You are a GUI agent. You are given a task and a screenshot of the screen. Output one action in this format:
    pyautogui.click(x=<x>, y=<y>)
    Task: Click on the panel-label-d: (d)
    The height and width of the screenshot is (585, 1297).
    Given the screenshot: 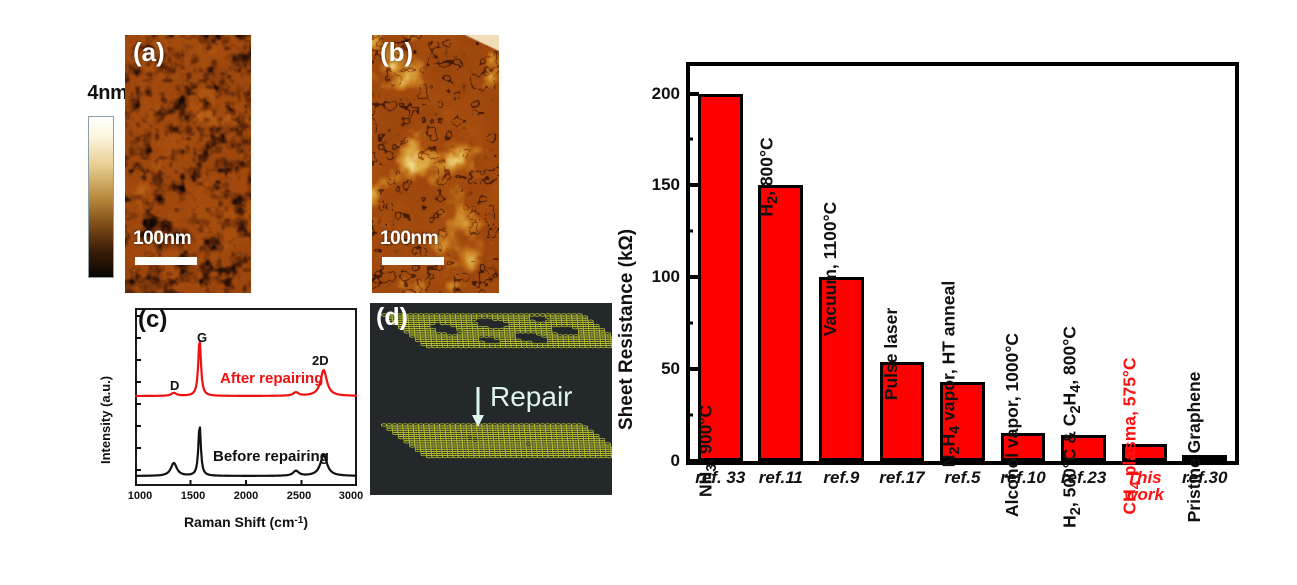 What is the action you would take?
    pyautogui.click(x=392, y=317)
    